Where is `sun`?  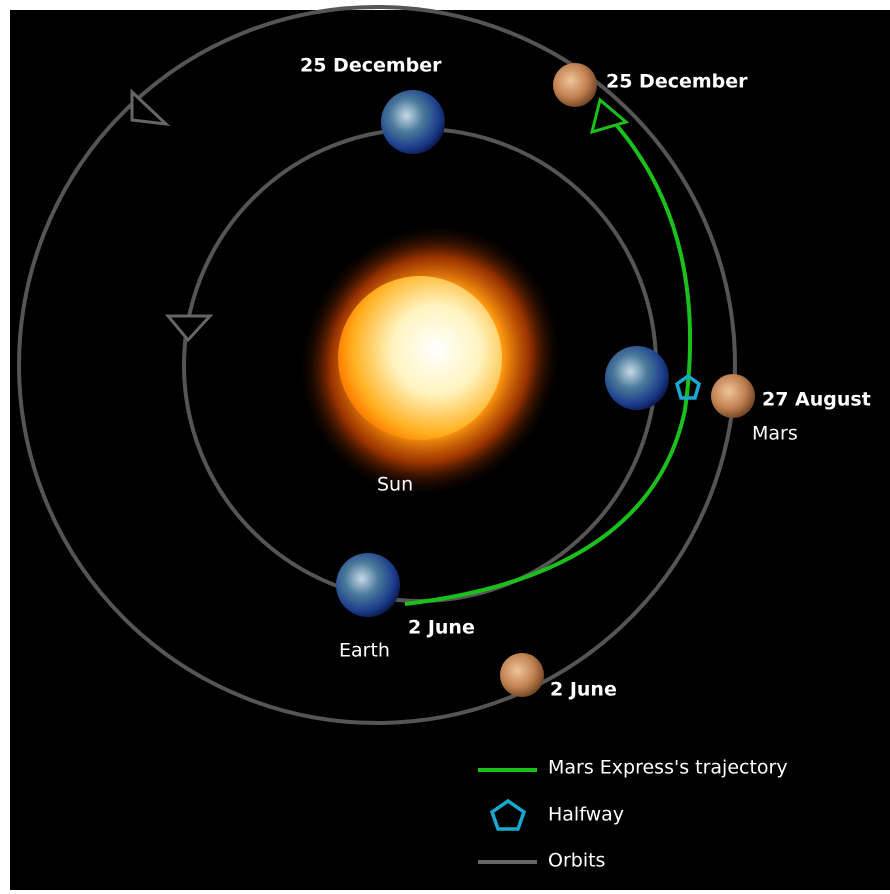
sun is located at coordinates (420, 358).